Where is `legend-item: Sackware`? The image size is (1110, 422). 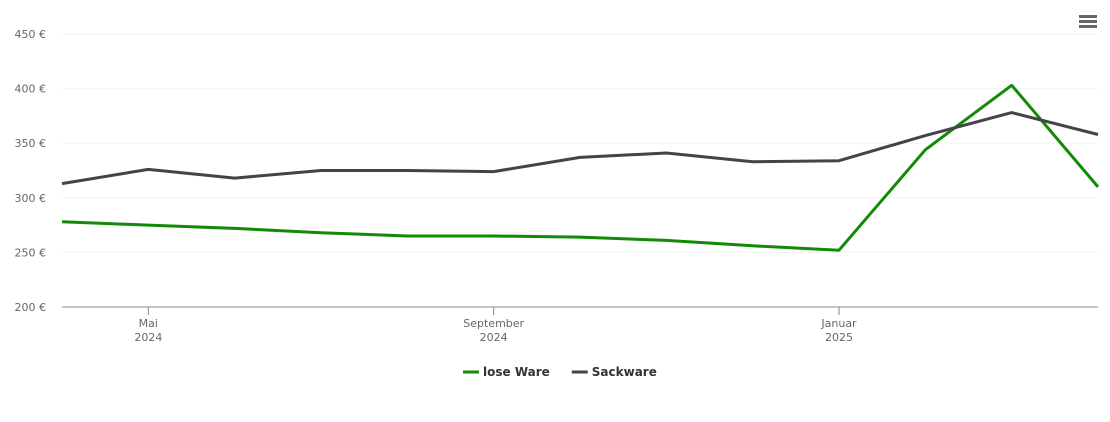 legend-item: Sackware is located at coordinates (614, 372).